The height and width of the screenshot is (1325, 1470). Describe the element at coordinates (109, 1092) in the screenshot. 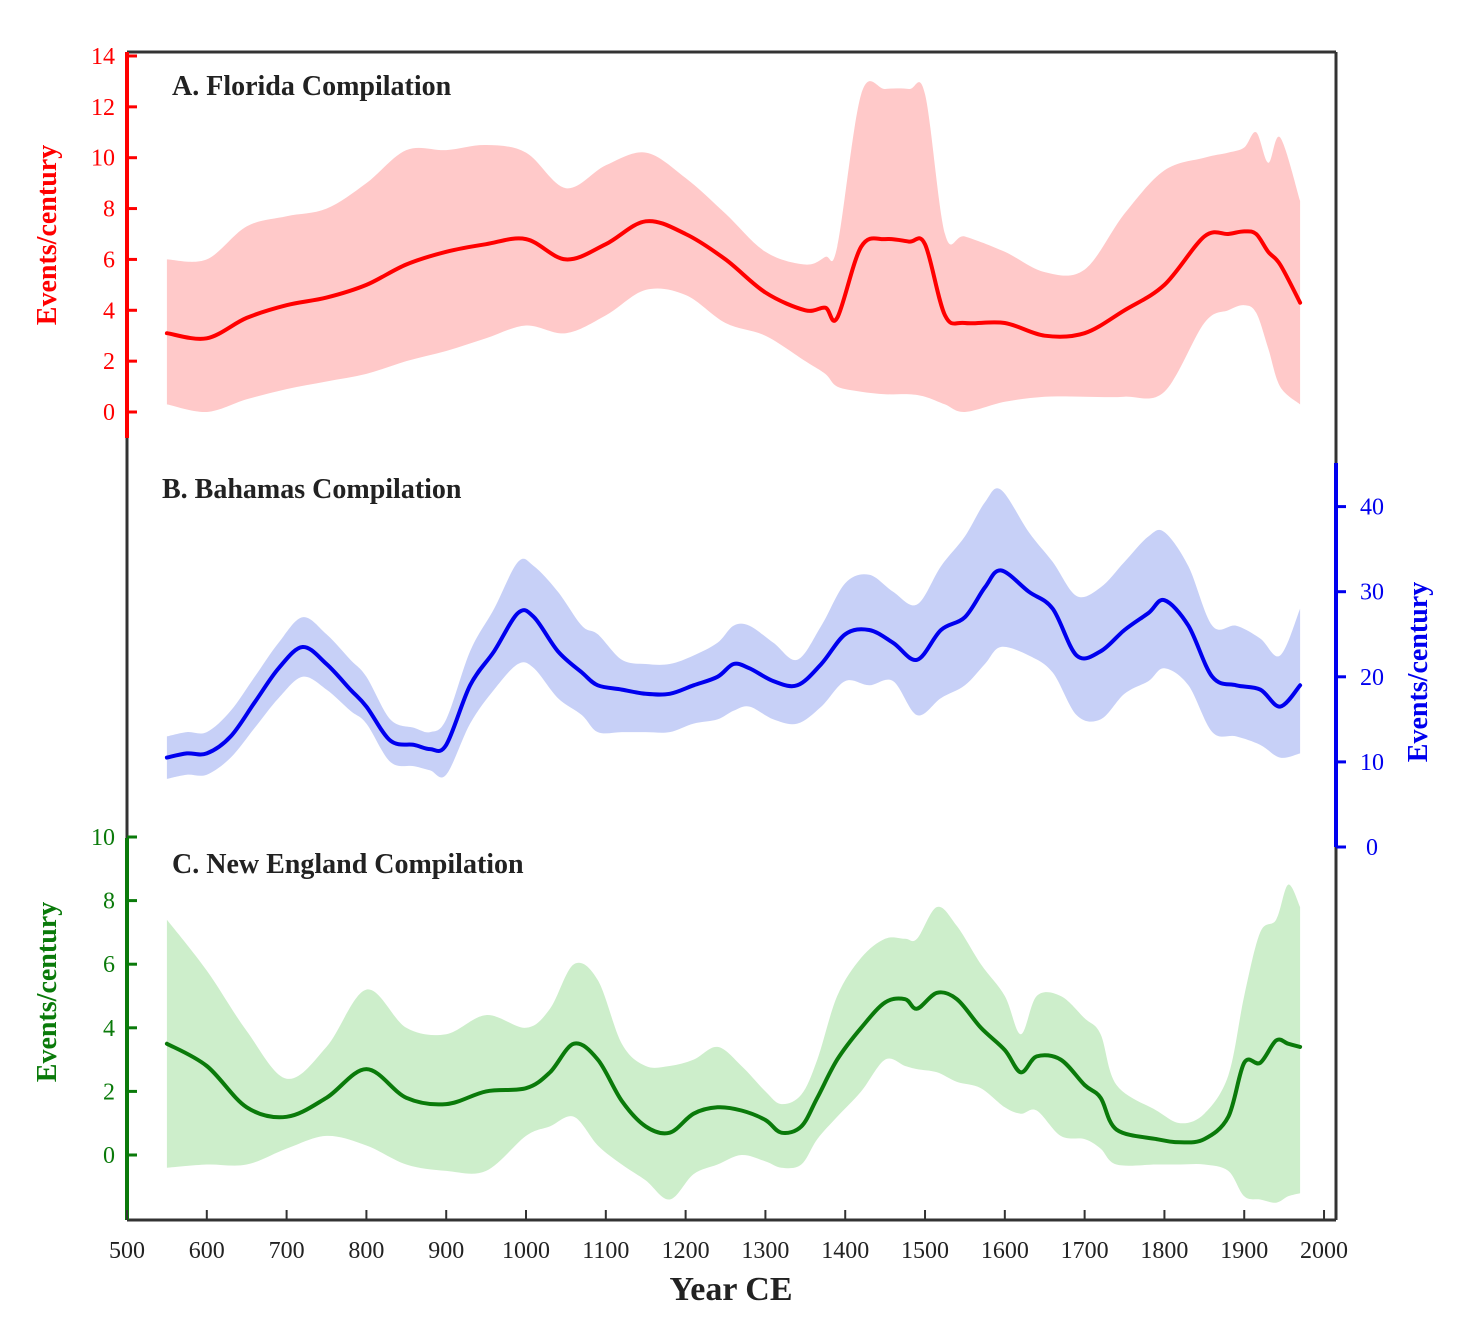

I see `panel-c-y-tick-label: 2` at that location.